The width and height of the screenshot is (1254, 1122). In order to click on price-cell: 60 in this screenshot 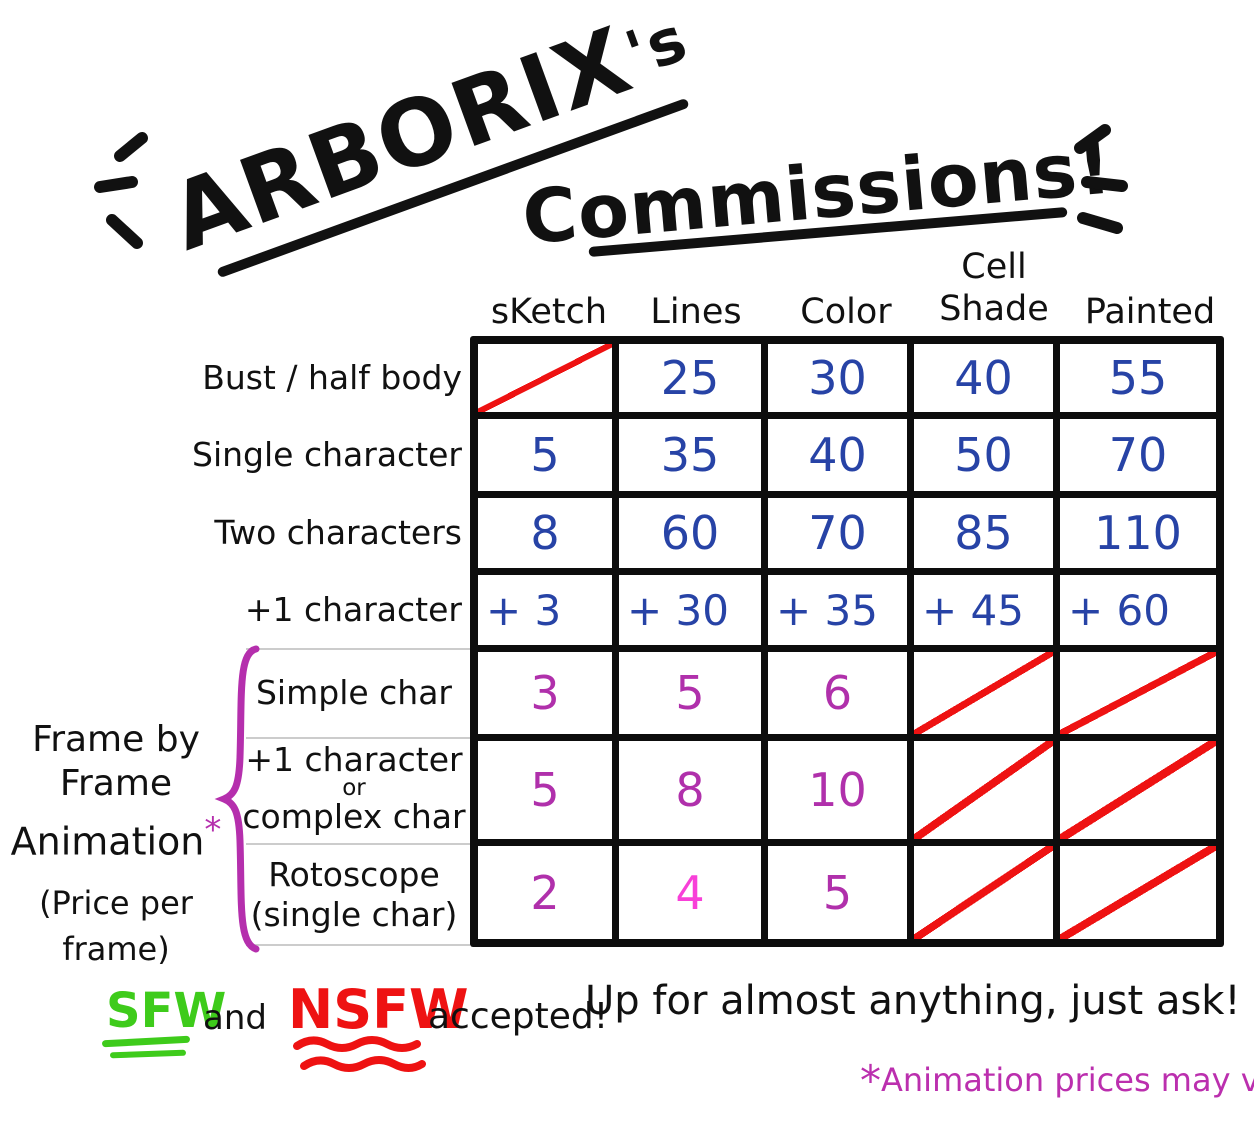, I will do `click(690, 533)`.